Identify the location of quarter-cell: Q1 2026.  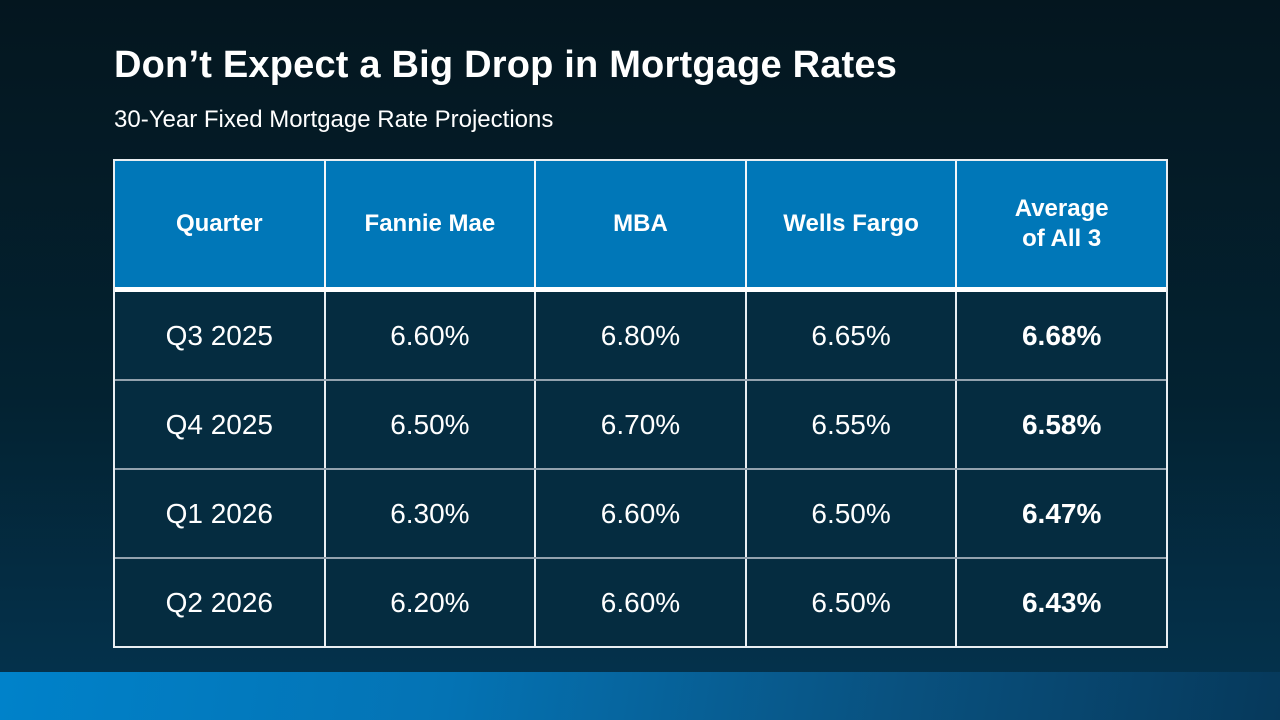
(219, 513).